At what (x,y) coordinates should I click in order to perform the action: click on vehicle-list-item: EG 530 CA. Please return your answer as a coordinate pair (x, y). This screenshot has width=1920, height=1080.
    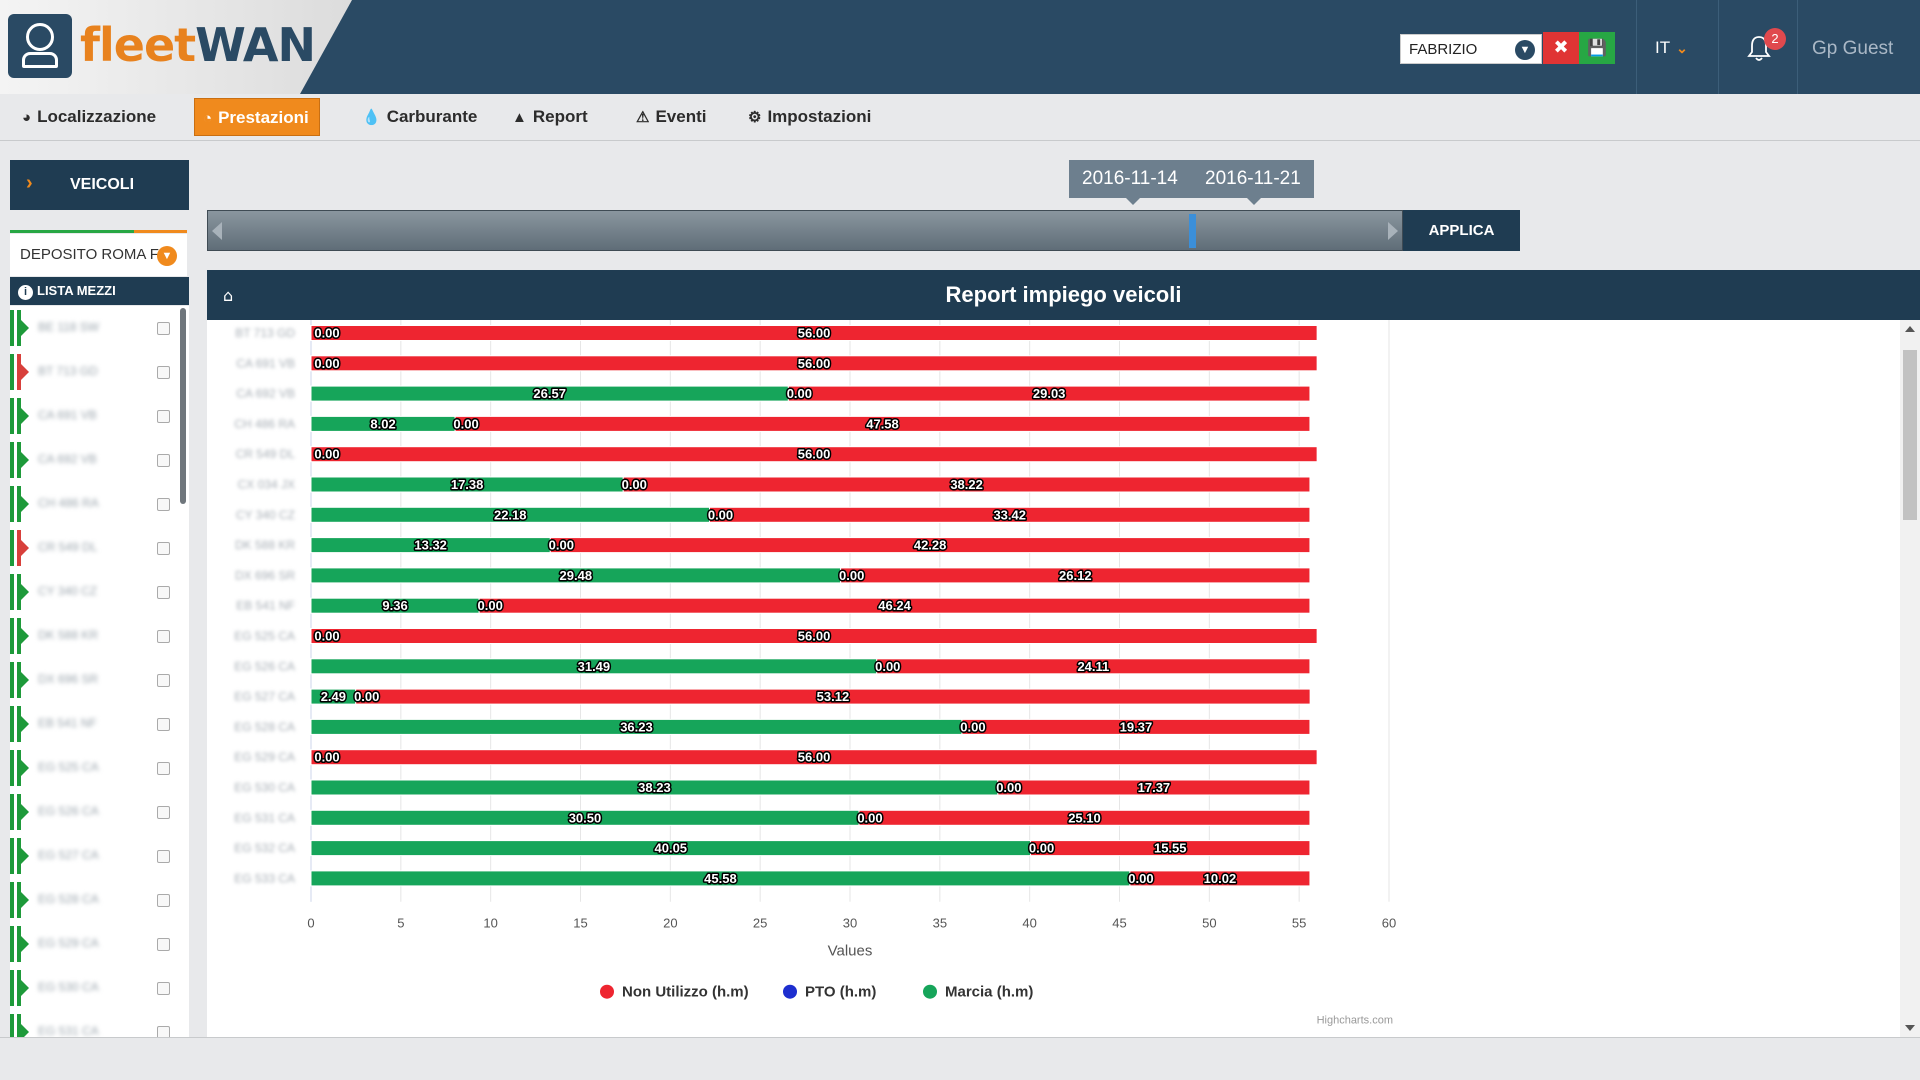
    Looking at the image, I should click on (99, 988).